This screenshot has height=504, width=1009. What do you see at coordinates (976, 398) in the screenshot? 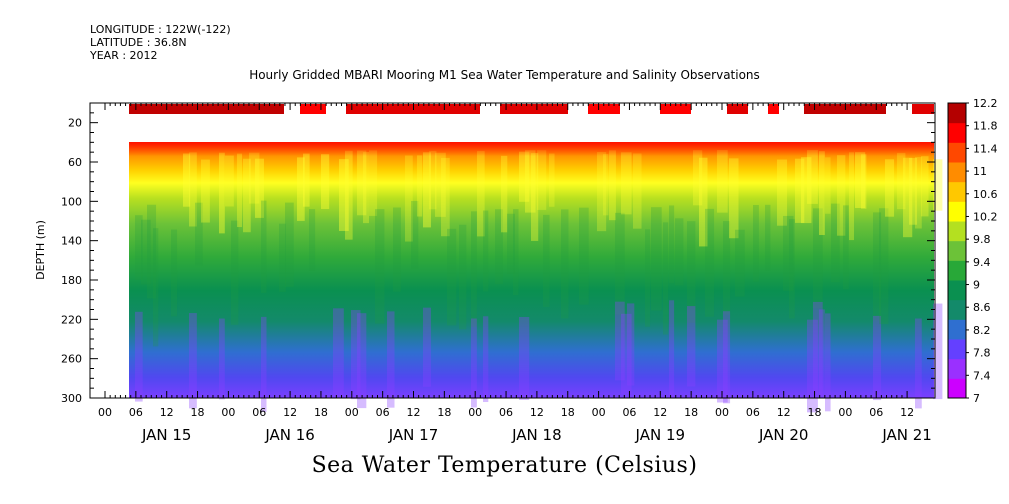
I see `colorbar-label: 7` at bounding box center [976, 398].